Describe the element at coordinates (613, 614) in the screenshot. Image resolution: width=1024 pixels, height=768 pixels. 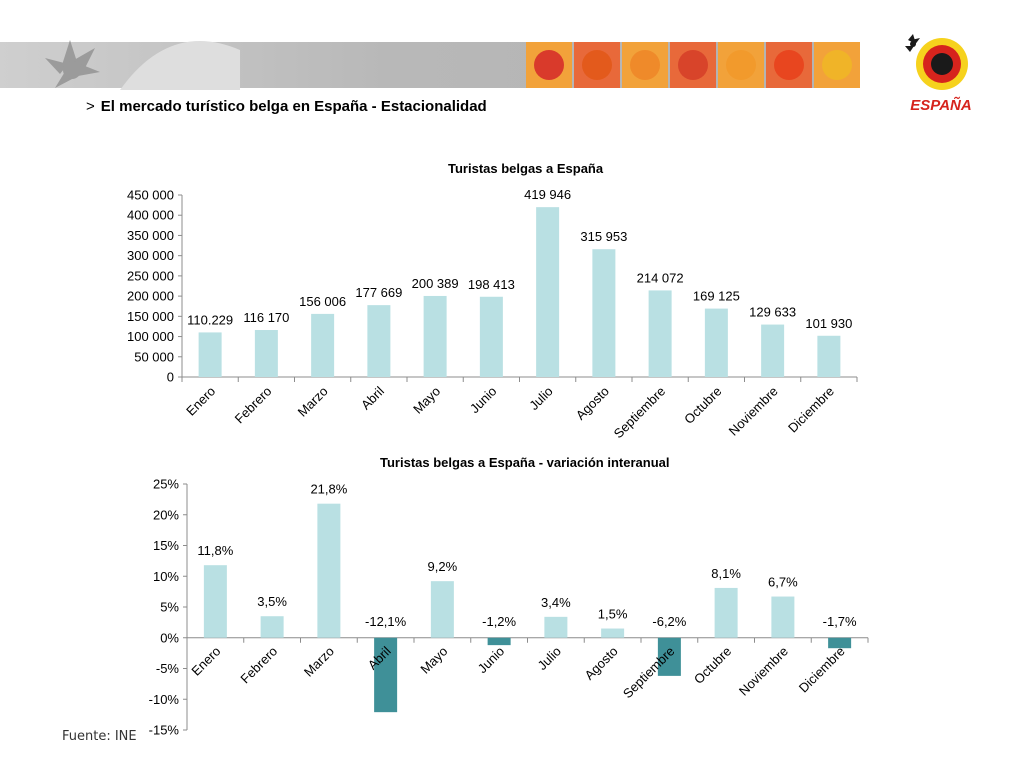
I see `data-label: 1,5%` at that location.